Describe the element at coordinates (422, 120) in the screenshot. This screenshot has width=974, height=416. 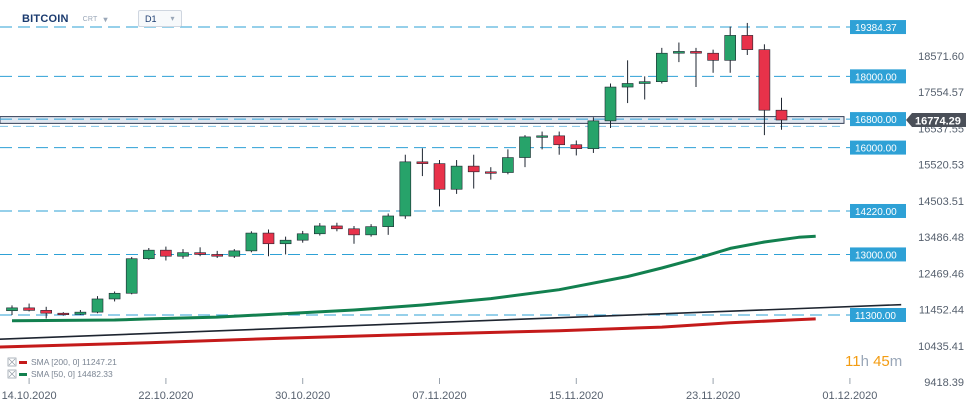
I see `support-zone` at that location.